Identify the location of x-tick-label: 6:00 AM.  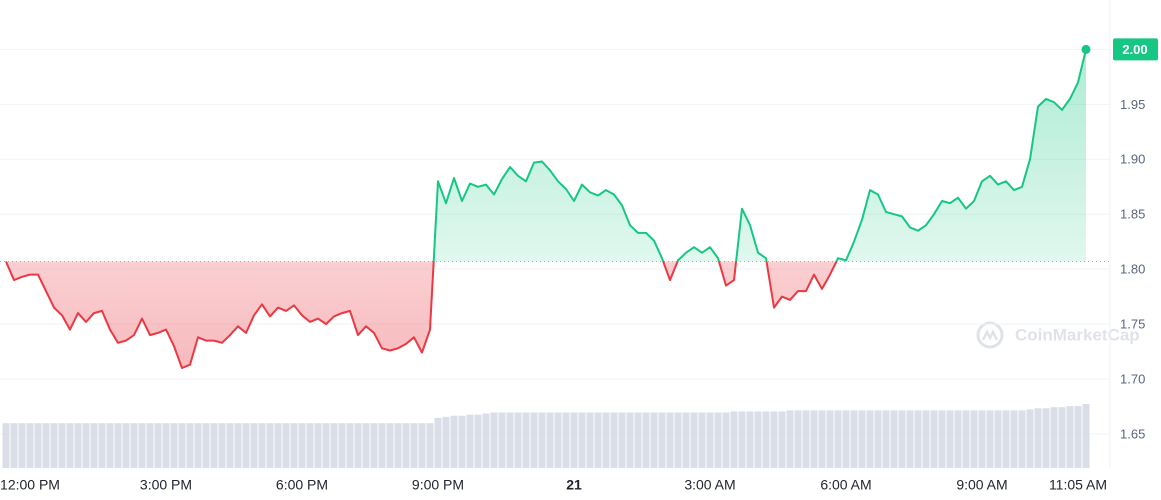
(845, 485).